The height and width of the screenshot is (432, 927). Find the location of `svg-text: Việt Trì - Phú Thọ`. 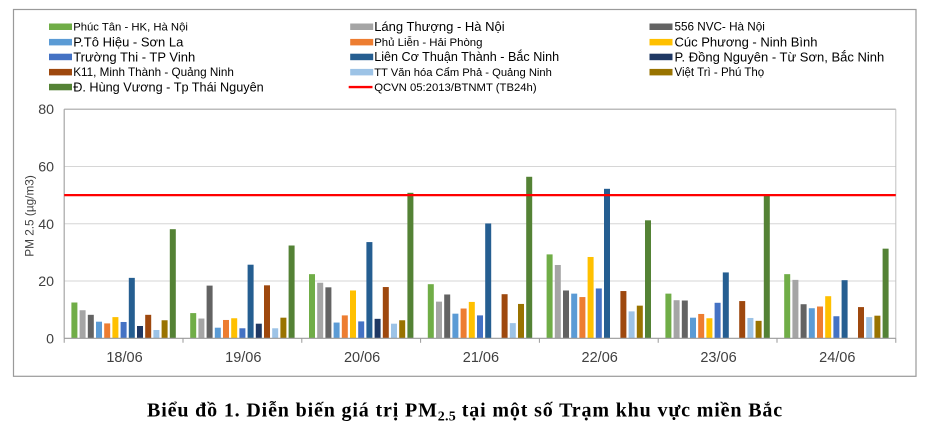

svg-text: Việt Trì - Phú Thọ is located at coordinates (720, 73).